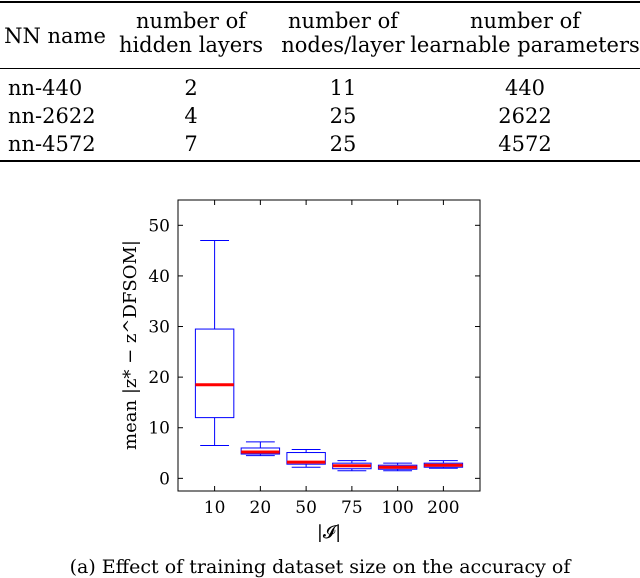 The image size is (640, 578). I want to click on table-cell: nn-440, so click(45, 88).